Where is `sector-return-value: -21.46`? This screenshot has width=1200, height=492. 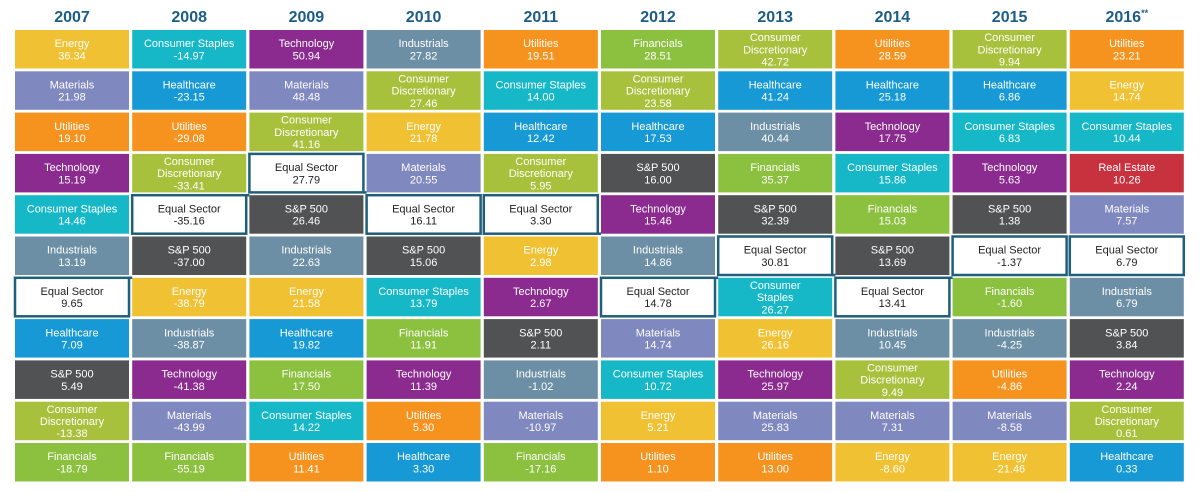 sector-return-value: -21.46 is located at coordinates (1009, 469).